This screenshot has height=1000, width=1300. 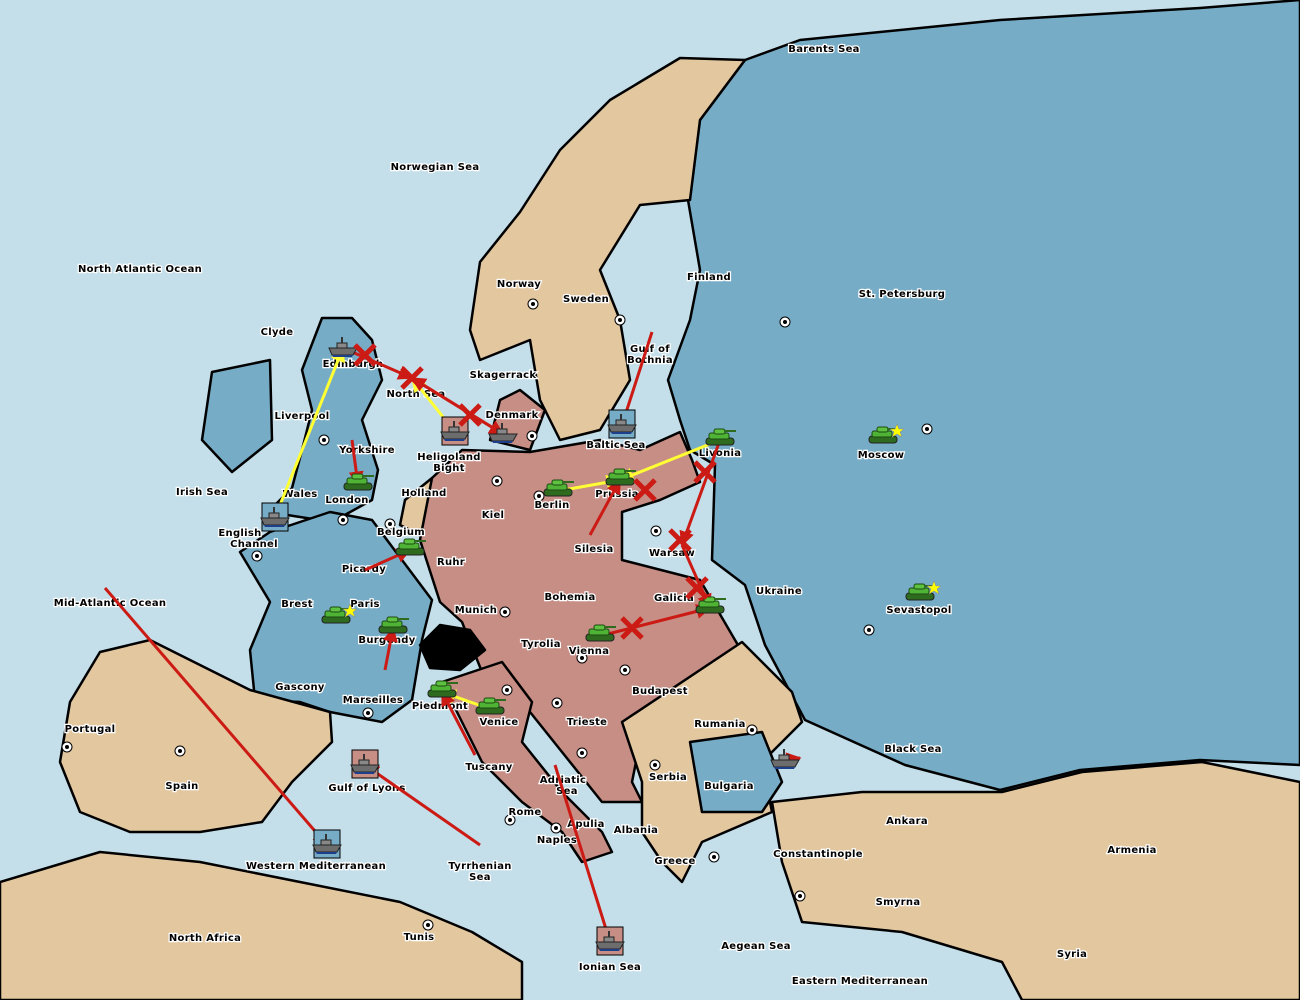 I want to click on army-unit-piedmont, so click(x=442, y=689).